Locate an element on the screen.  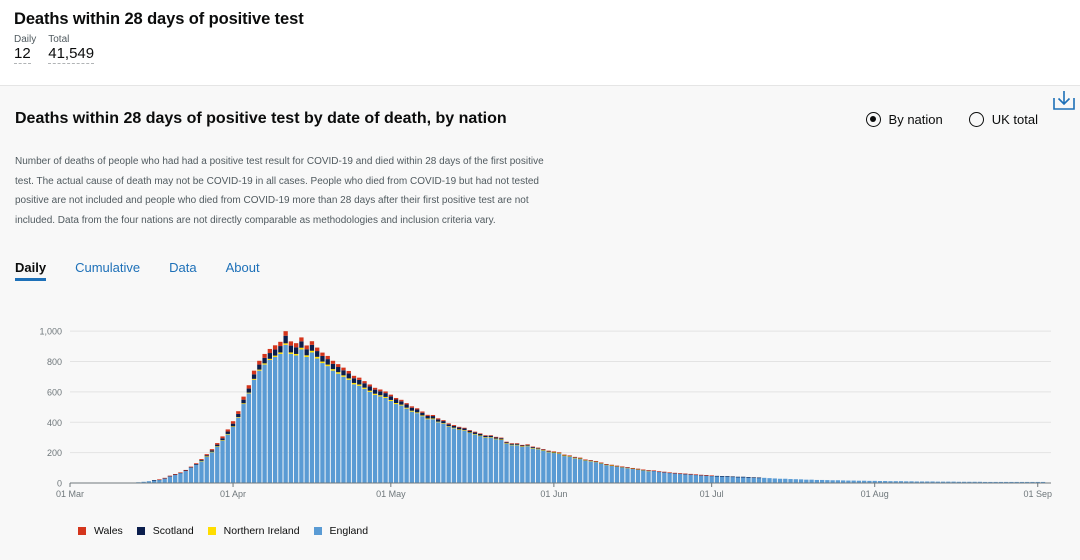
tab-data: Data is located at coordinates (183, 267).